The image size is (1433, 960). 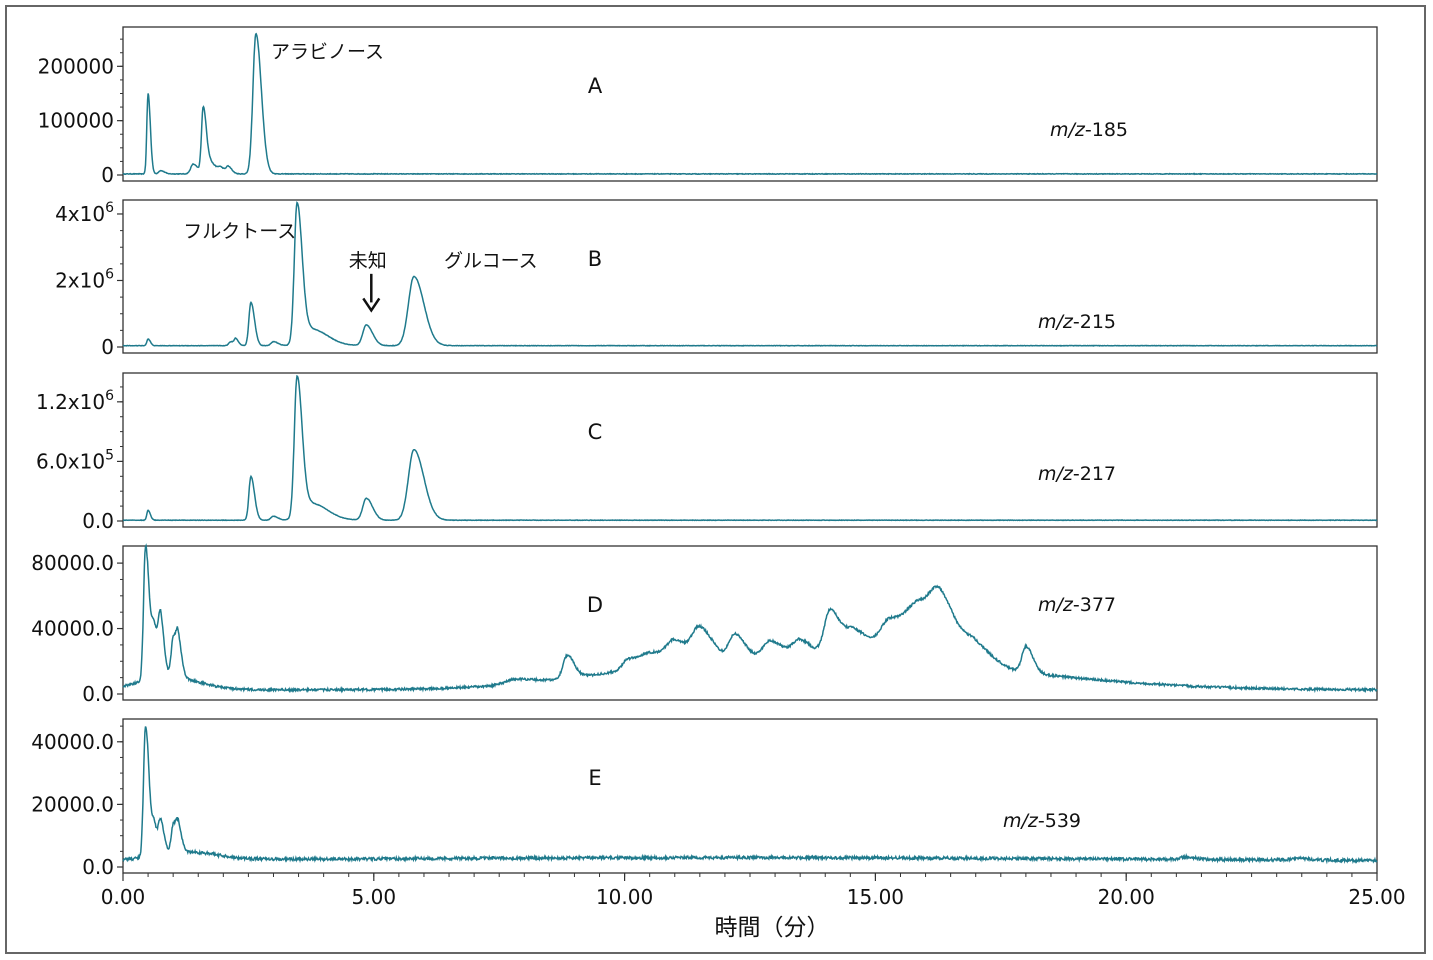 I want to click on panel-letter: A, so click(x=595, y=86).